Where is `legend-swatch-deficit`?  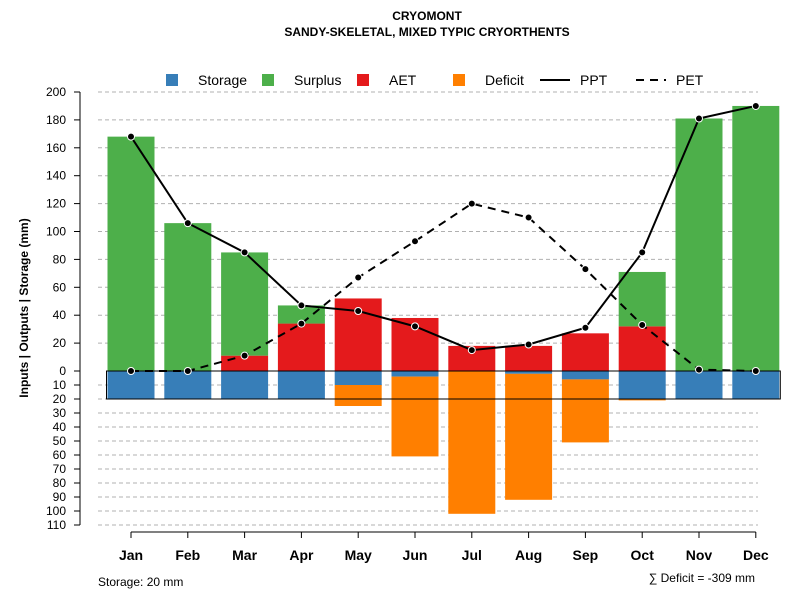
legend-swatch-deficit is located at coordinates (459, 80).